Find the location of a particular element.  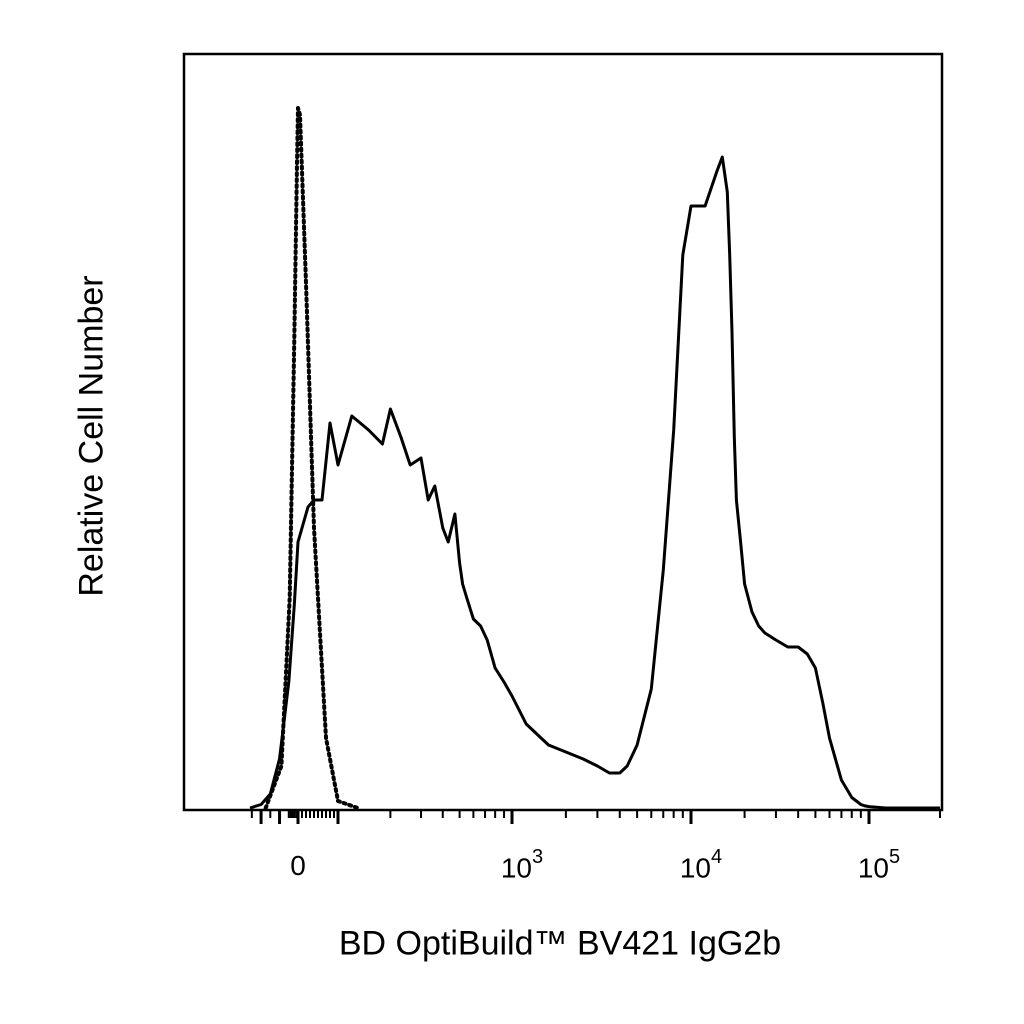

isotype-dotted-histogram is located at coordinates (311, 458).